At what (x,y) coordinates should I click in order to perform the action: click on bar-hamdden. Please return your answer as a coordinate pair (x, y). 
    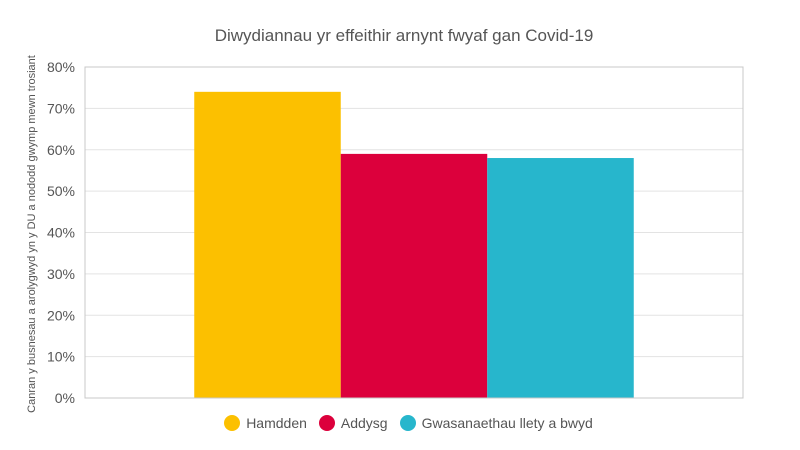
    Looking at the image, I should click on (267, 244).